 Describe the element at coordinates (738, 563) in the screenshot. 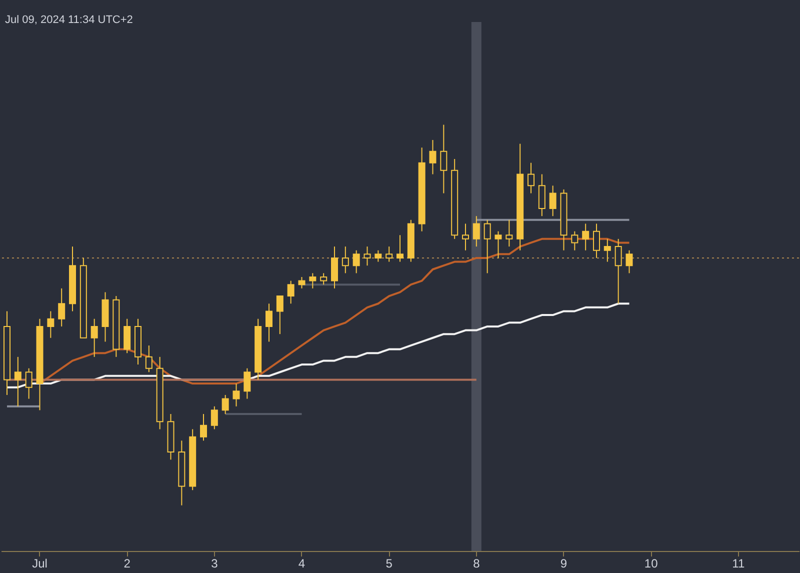

I see `x-tick-label: 11` at that location.